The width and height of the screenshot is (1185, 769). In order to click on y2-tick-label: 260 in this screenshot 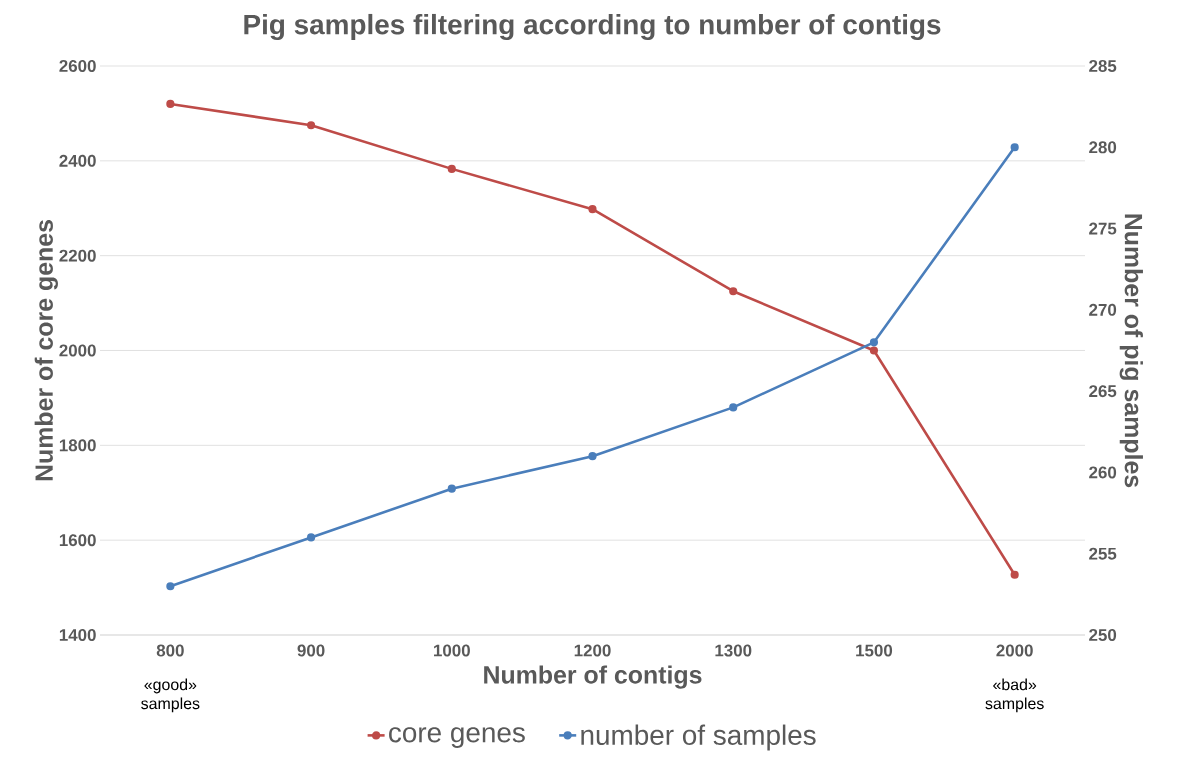, I will do `click(1103, 472)`.